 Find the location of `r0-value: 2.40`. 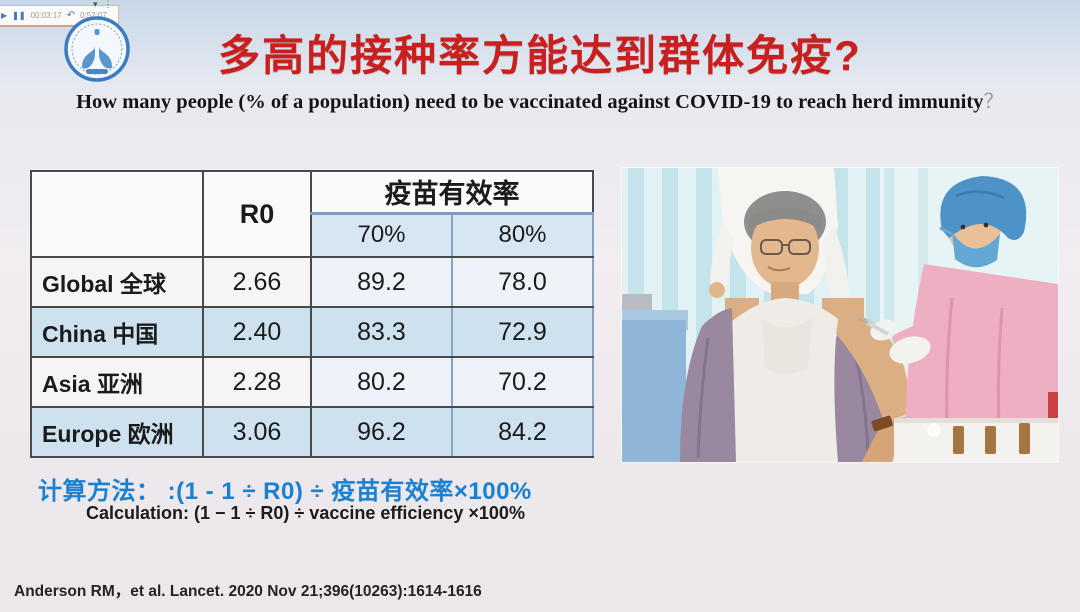

r0-value: 2.40 is located at coordinates (257, 332).